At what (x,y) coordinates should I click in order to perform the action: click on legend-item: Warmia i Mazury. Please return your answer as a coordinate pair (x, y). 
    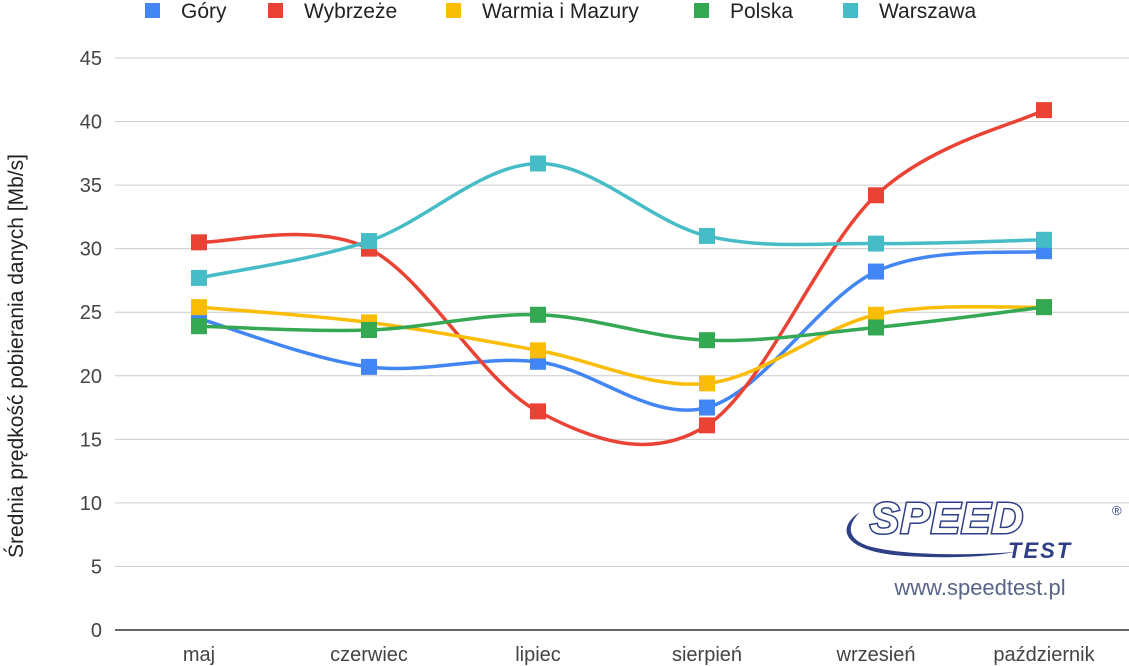
    Looking at the image, I should click on (542, 11).